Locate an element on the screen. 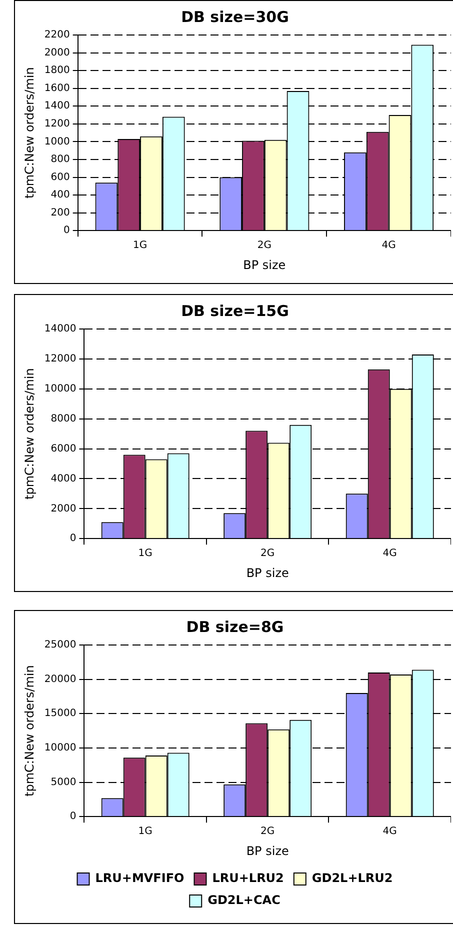 This screenshot has width=453, height=935. legend-label: GD2L+CAC is located at coordinates (244, 900).